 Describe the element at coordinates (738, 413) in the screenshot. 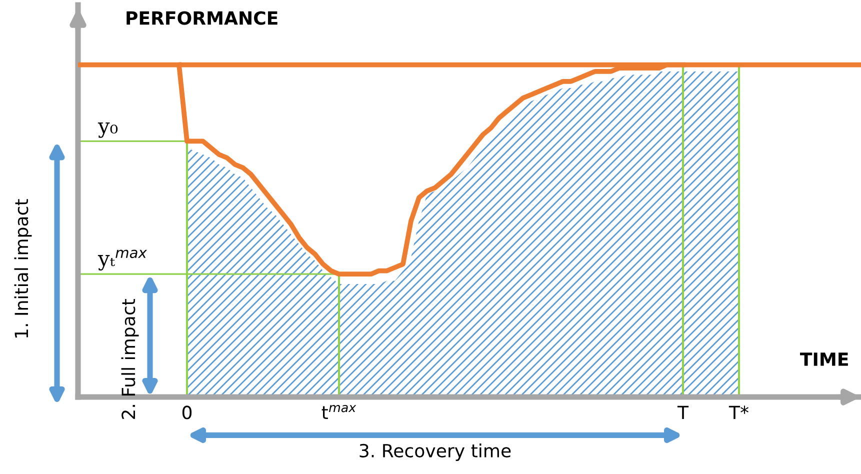

I see `x-tick-label: T*` at that location.